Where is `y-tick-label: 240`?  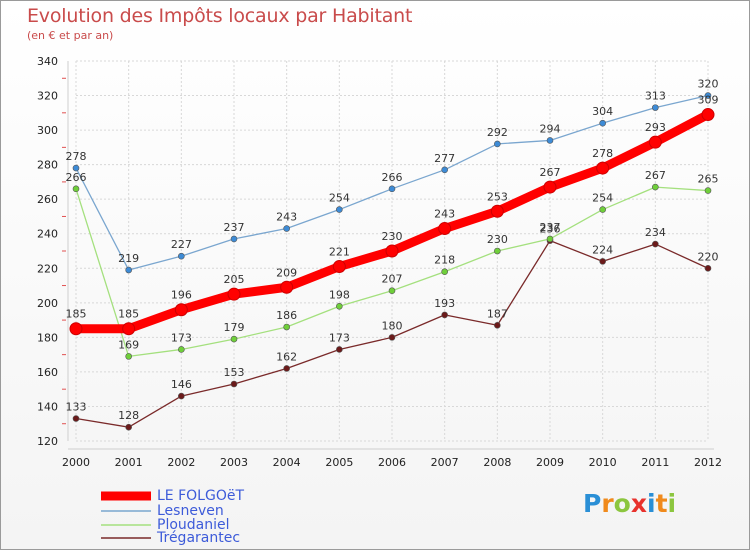
y-tick-label: 240 is located at coordinates (47, 234).